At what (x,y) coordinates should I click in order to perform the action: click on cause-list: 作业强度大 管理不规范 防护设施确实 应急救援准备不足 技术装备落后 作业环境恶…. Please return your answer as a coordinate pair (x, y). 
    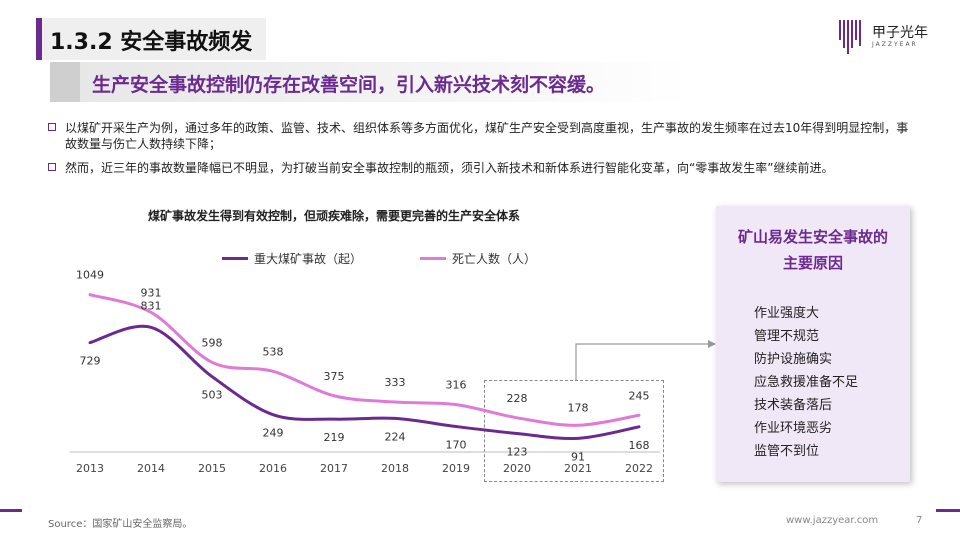
    Looking at the image, I should click on (806, 382).